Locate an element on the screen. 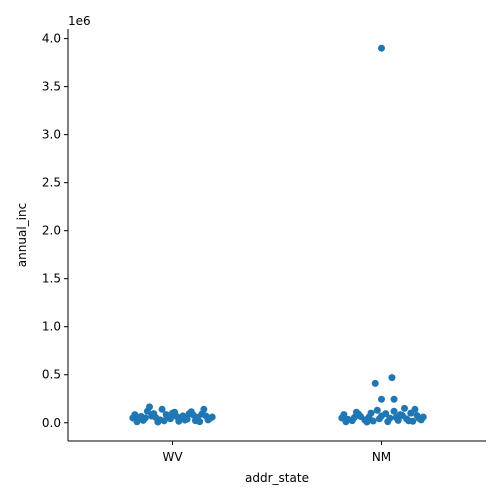 The width and height of the screenshot is (500, 500). y-tick-label: 3.5 is located at coordinates (51, 87).